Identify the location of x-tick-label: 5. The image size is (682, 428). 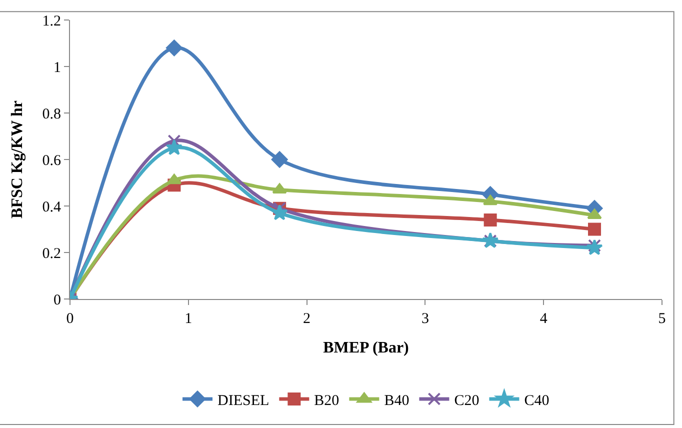
(662, 319).